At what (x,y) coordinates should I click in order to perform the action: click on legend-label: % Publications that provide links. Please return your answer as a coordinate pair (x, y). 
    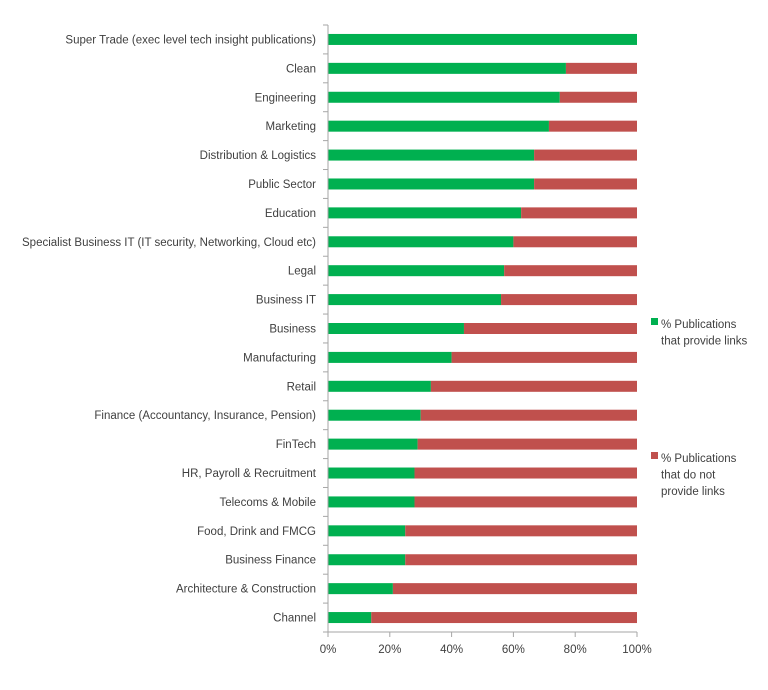
    Looking at the image, I should click on (704, 333).